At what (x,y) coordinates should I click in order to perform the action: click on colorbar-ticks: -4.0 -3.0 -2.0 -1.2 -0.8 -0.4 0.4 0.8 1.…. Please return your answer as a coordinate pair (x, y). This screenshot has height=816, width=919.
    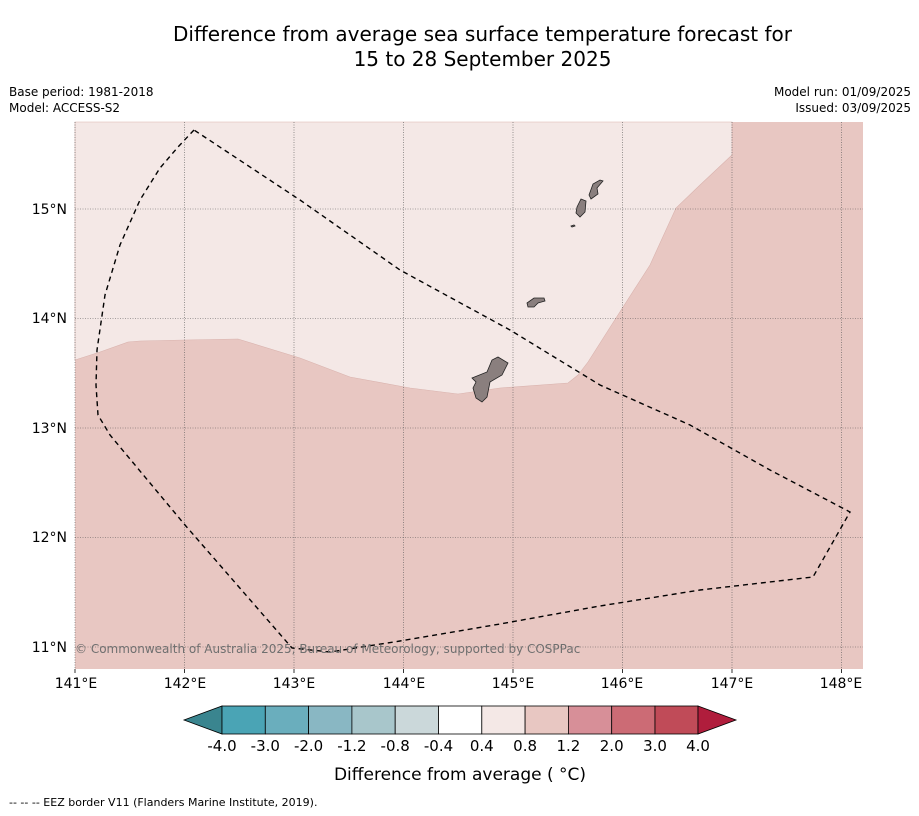
    Looking at the image, I should click on (458, 746).